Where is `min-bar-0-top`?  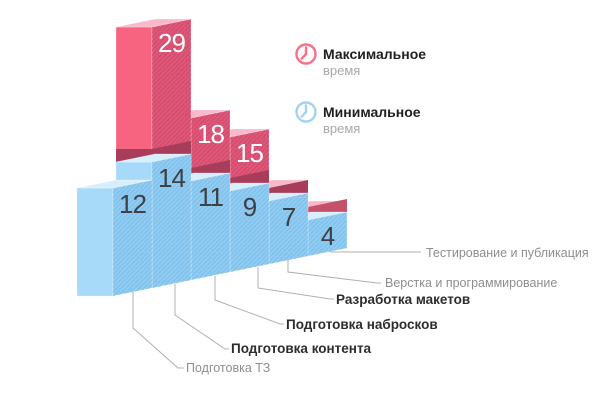
min-bar-0-top is located at coordinates (114, 184).